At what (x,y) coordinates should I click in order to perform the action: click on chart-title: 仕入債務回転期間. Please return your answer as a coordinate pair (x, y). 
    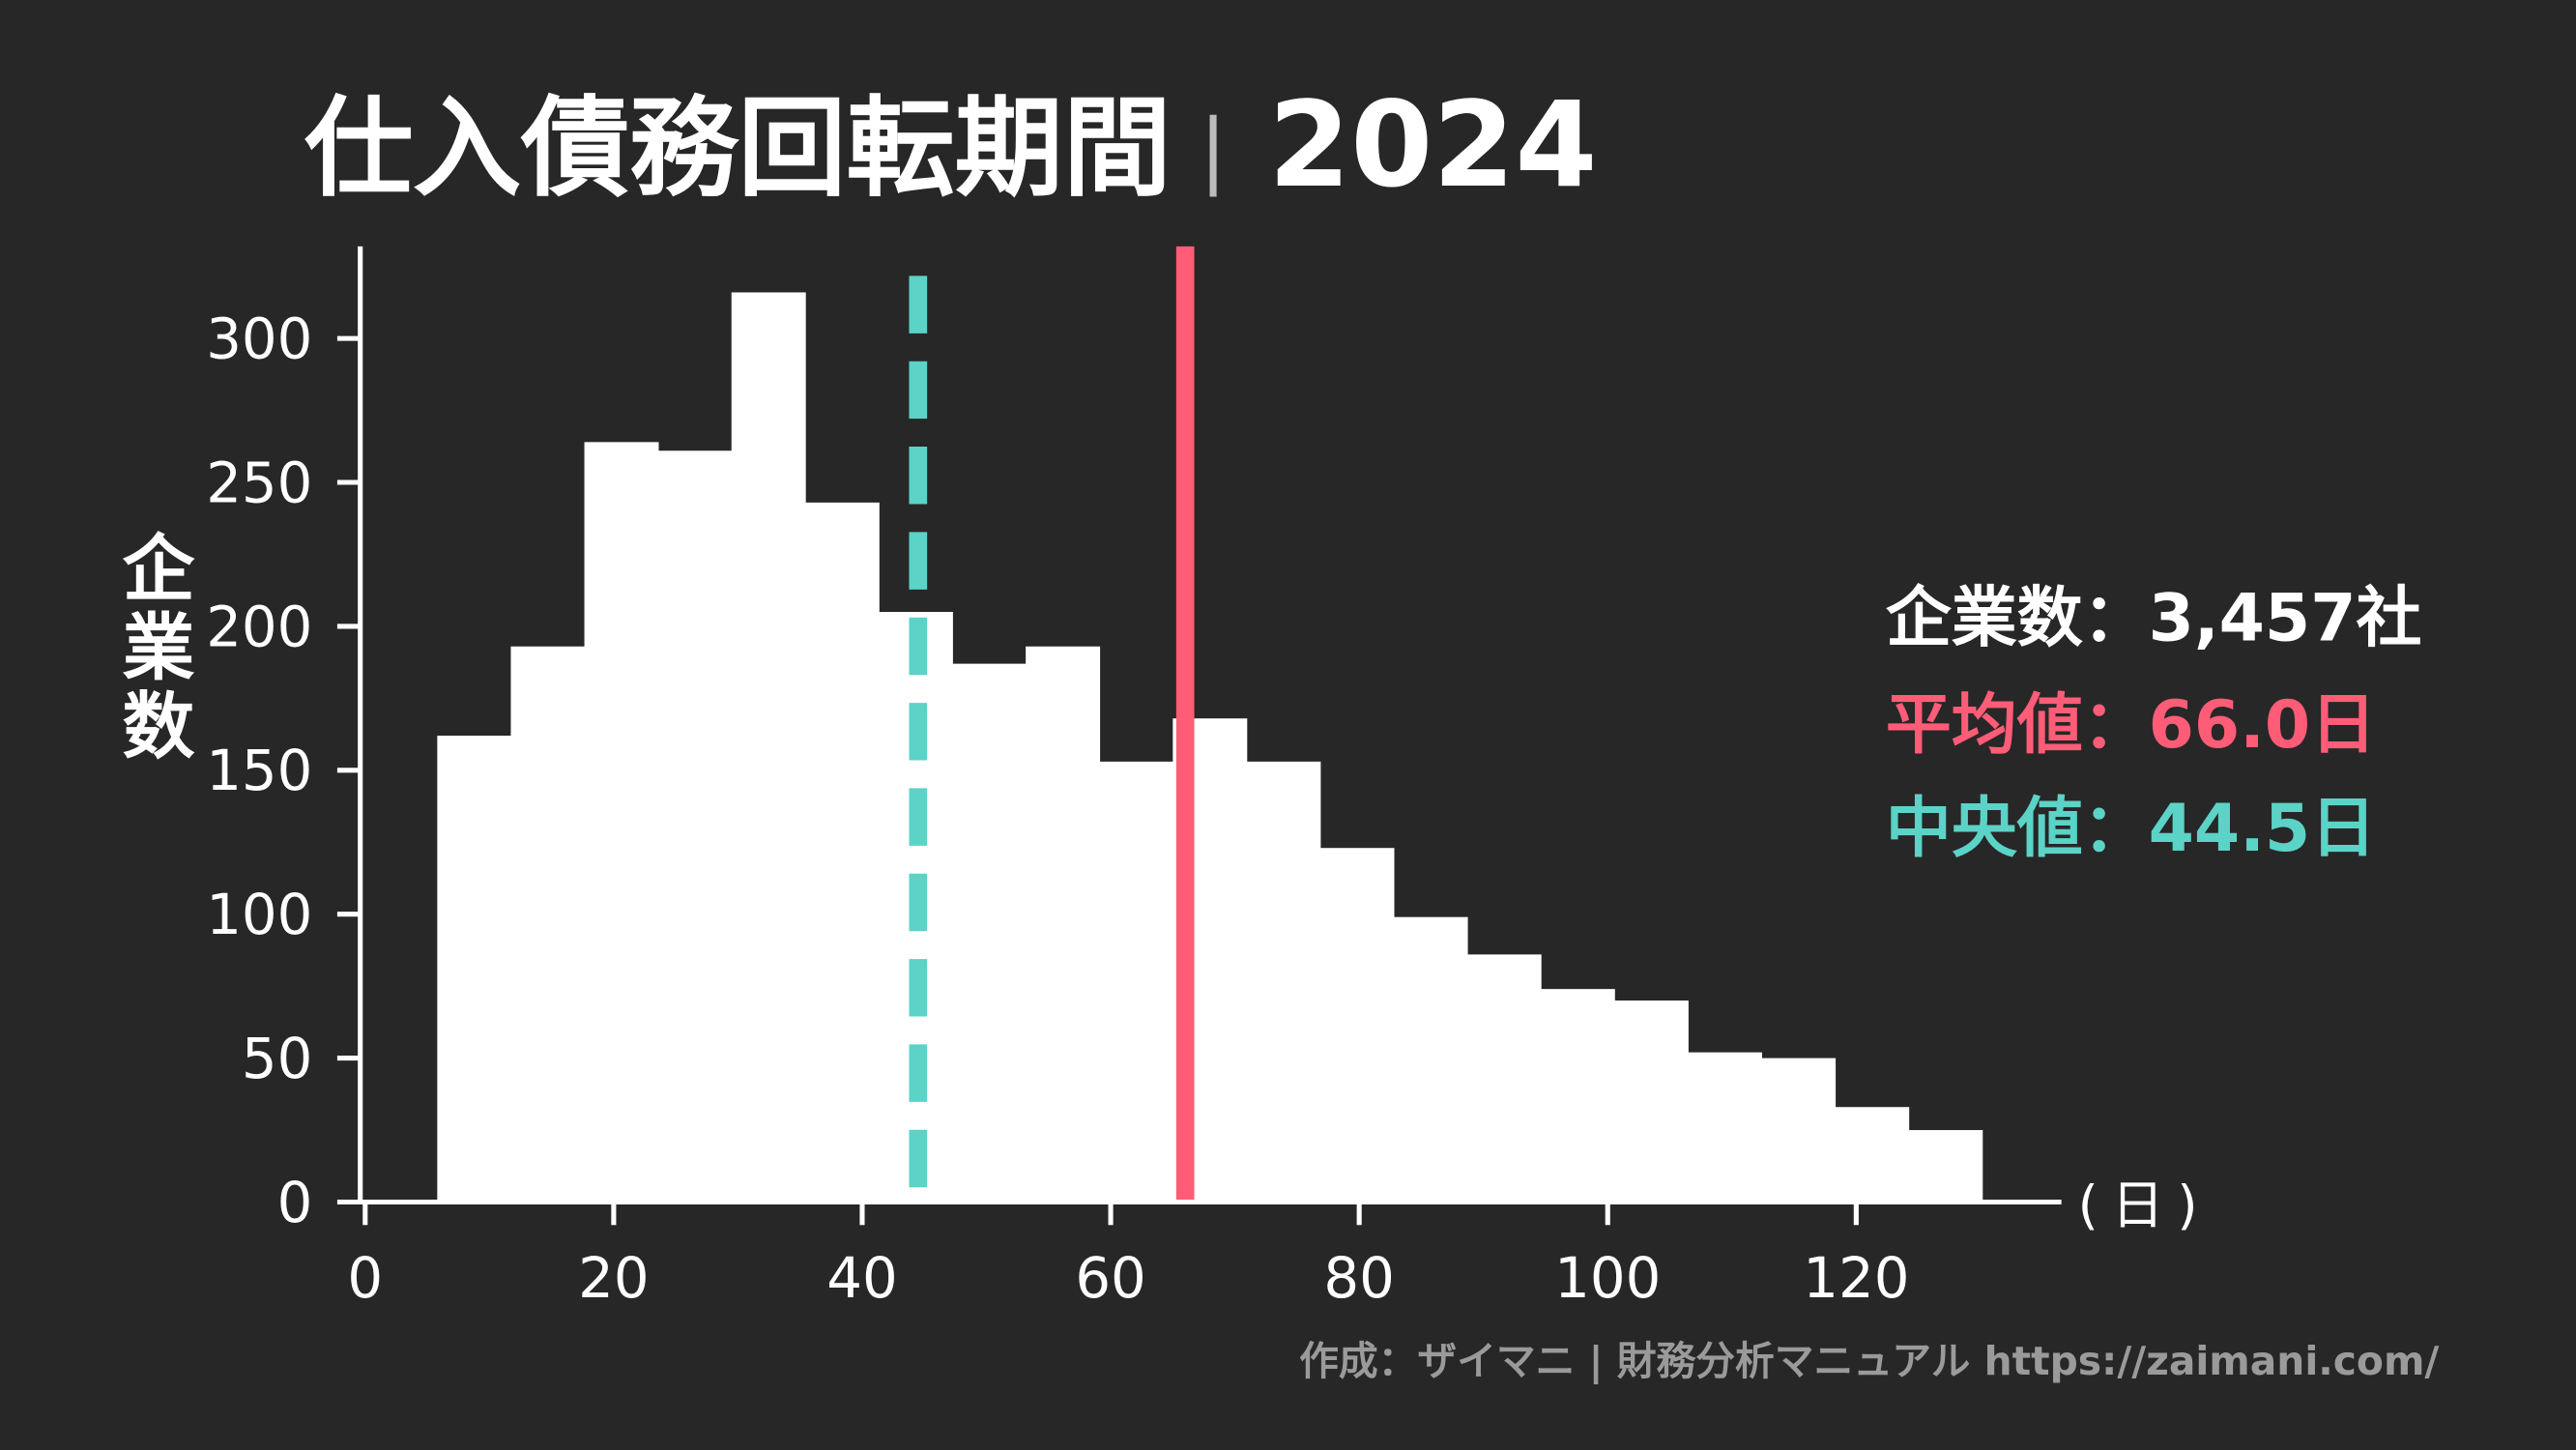
    Looking at the image, I should click on (738, 149).